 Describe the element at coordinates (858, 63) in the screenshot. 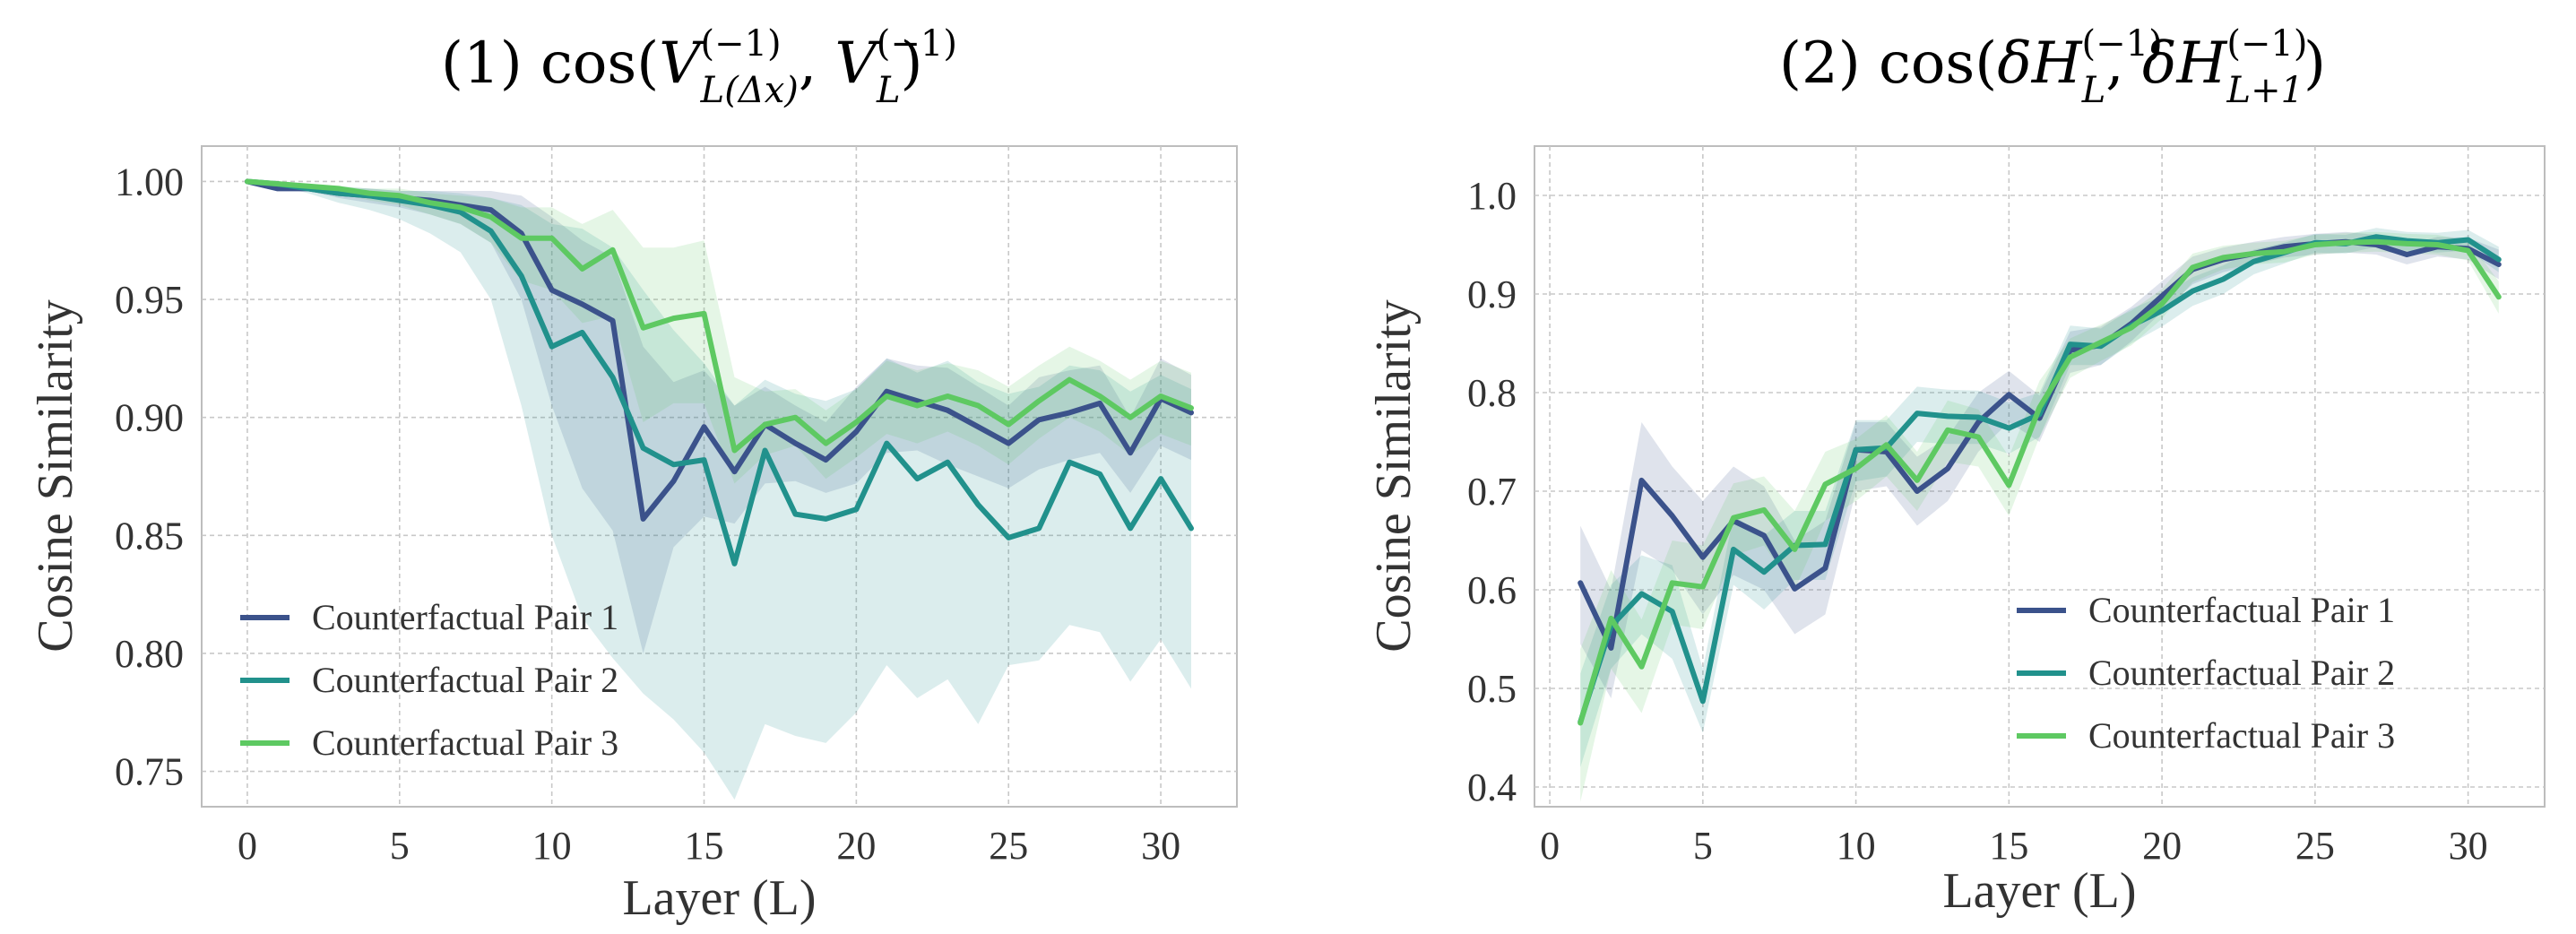

I see `title-arg2: V` at that location.